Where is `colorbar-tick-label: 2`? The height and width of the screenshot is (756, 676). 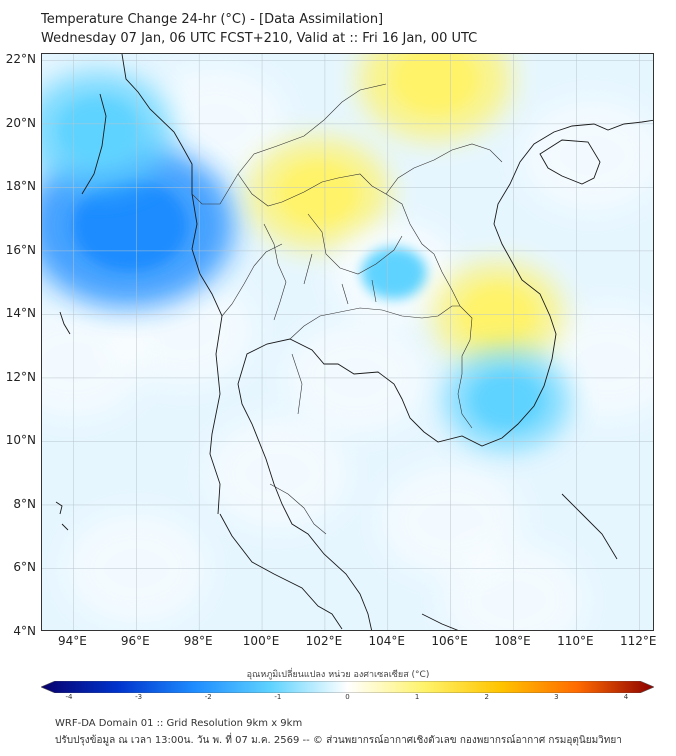 colorbar-tick-label: 2 is located at coordinates (486, 697).